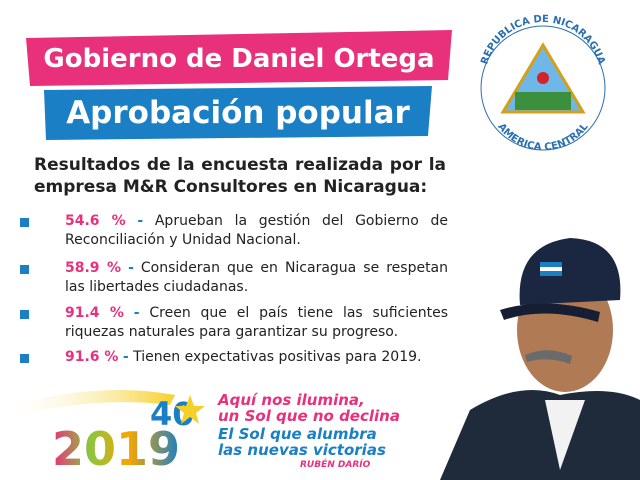 The image size is (640, 480). Describe the element at coordinates (291, 400) in the screenshot. I see `quote-line: Aquí nos ilumina,` at that location.